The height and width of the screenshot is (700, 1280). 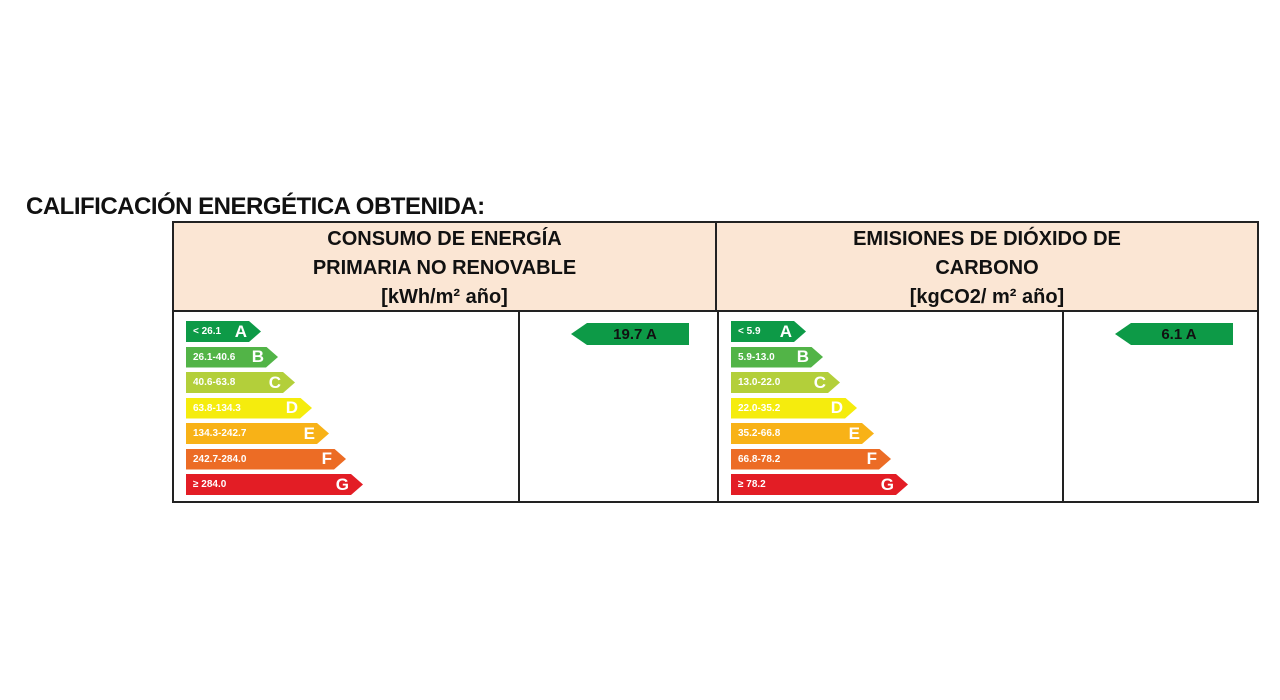 I want to click on band-range: 242.7-284.0, so click(x=220, y=459).